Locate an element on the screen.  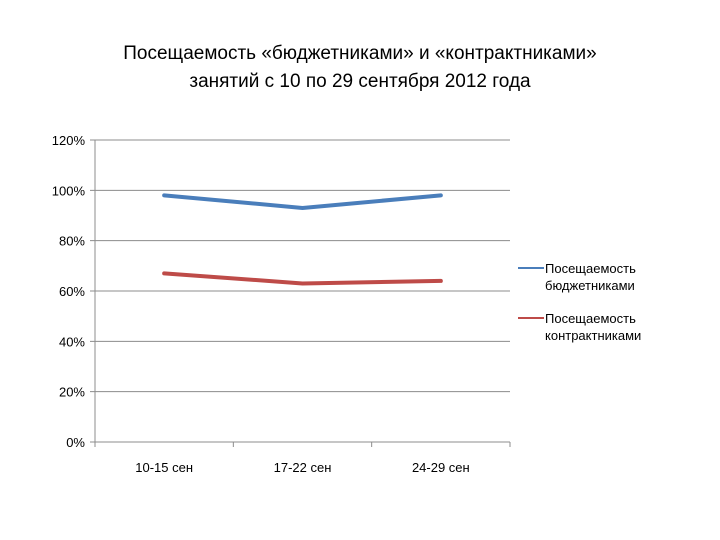
legend-label-2-line-2: контрактниками is located at coordinates (593, 335).